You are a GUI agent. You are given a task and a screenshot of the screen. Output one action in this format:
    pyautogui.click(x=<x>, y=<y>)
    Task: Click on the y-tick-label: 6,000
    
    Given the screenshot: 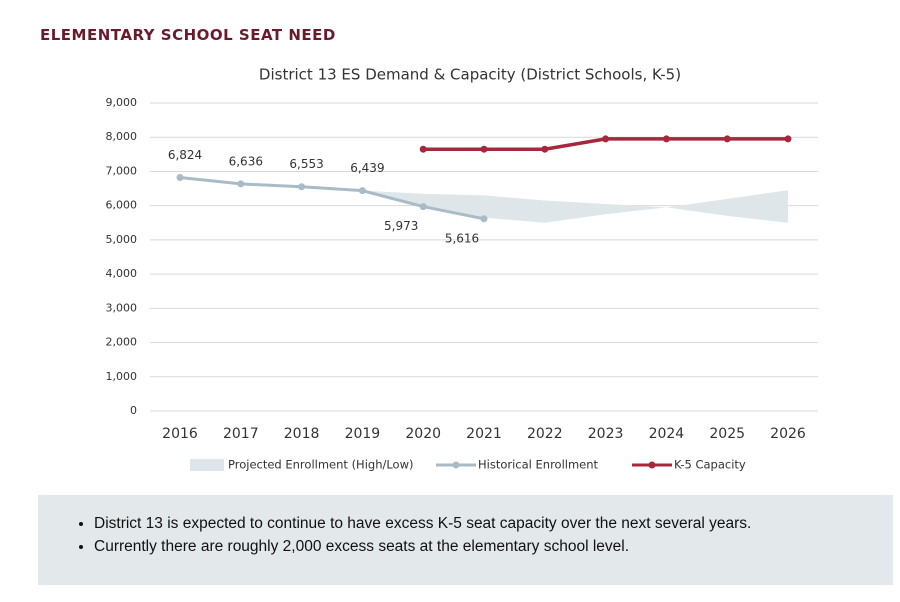 What is the action you would take?
    pyautogui.click(x=122, y=205)
    